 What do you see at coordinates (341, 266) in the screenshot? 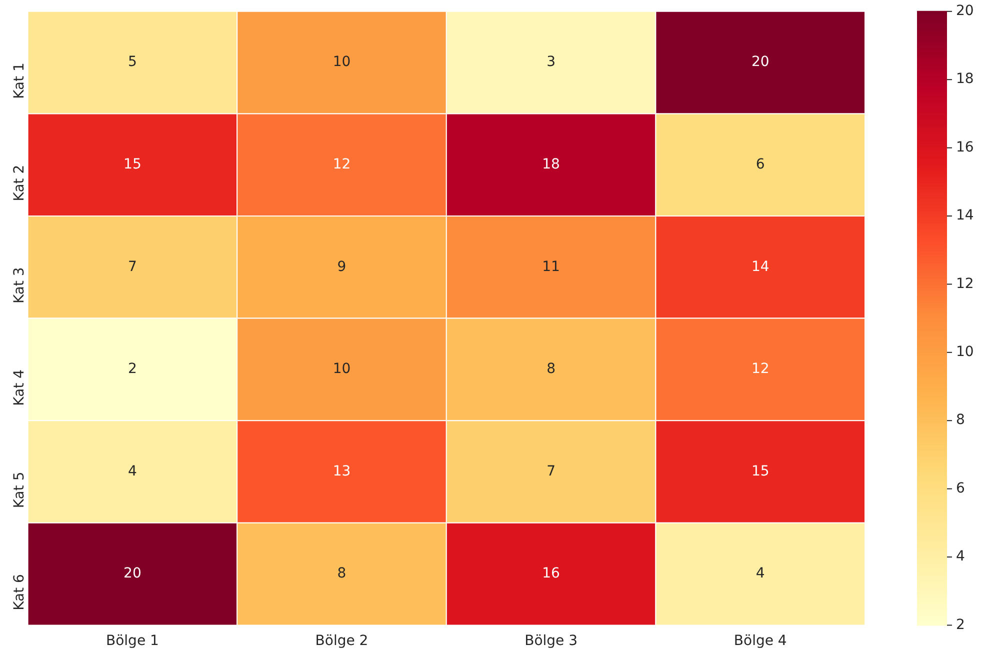
I see `data-label: 9` at bounding box center [341, 266].